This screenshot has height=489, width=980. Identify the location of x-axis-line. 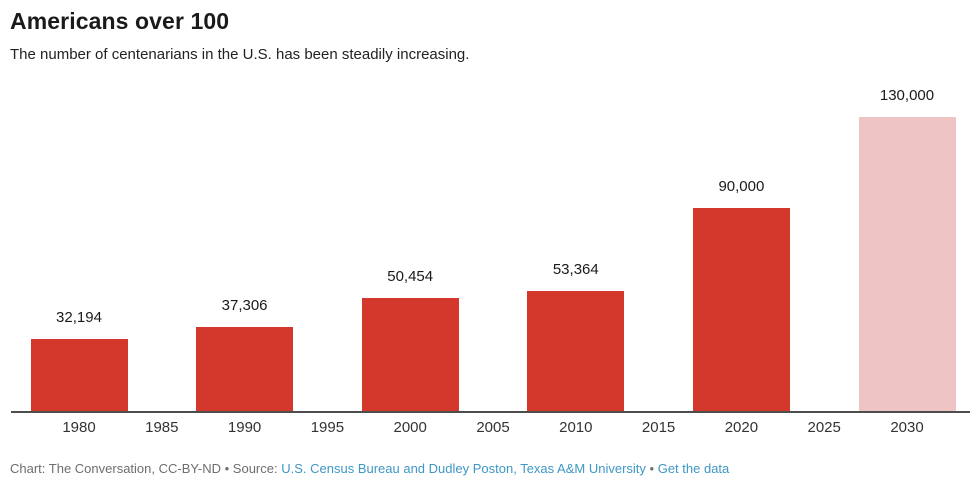
(490, 412).